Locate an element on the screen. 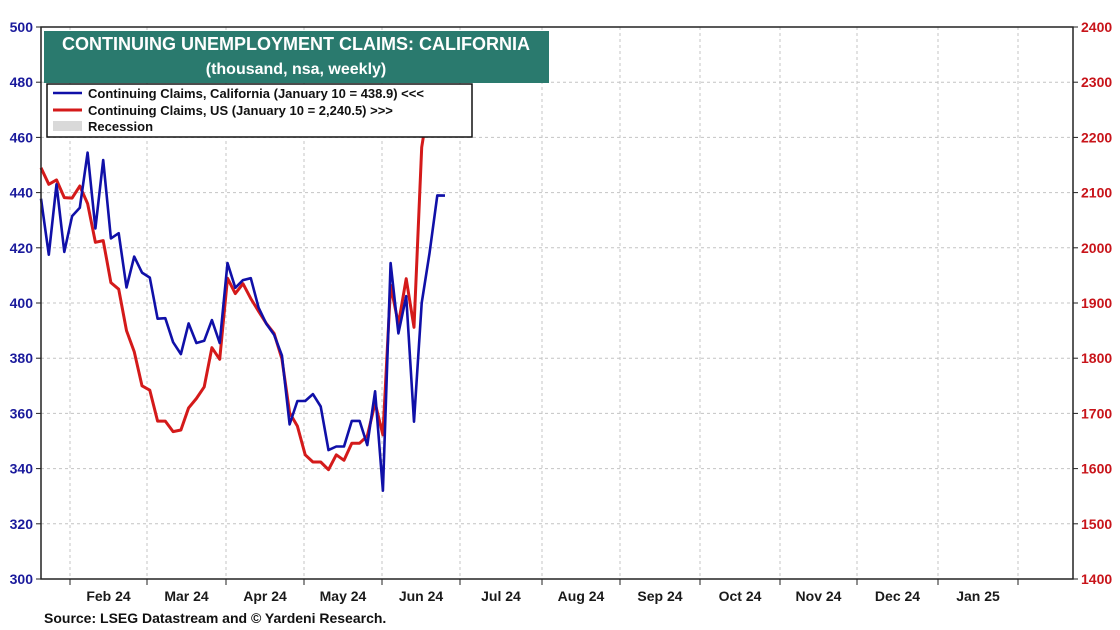 The image size is (1120, 630). tick-label-x: Sep 24 is located at coordinates (659, 596).